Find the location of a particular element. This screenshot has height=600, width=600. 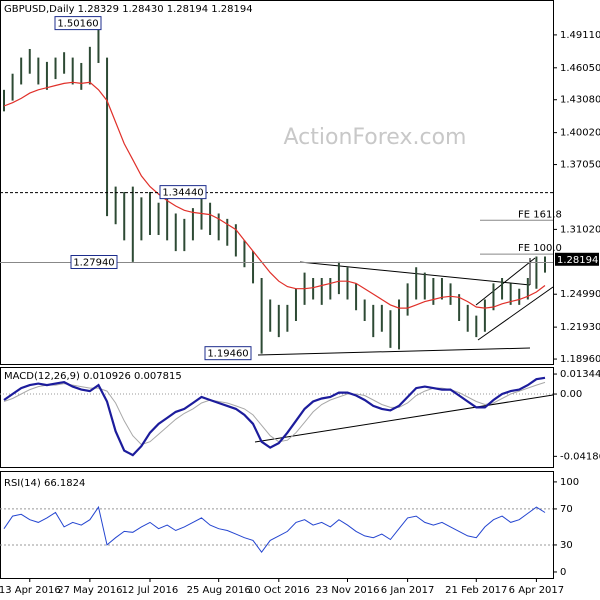

y-tick-label: 1.18960 is located at coordinates (580, 359).